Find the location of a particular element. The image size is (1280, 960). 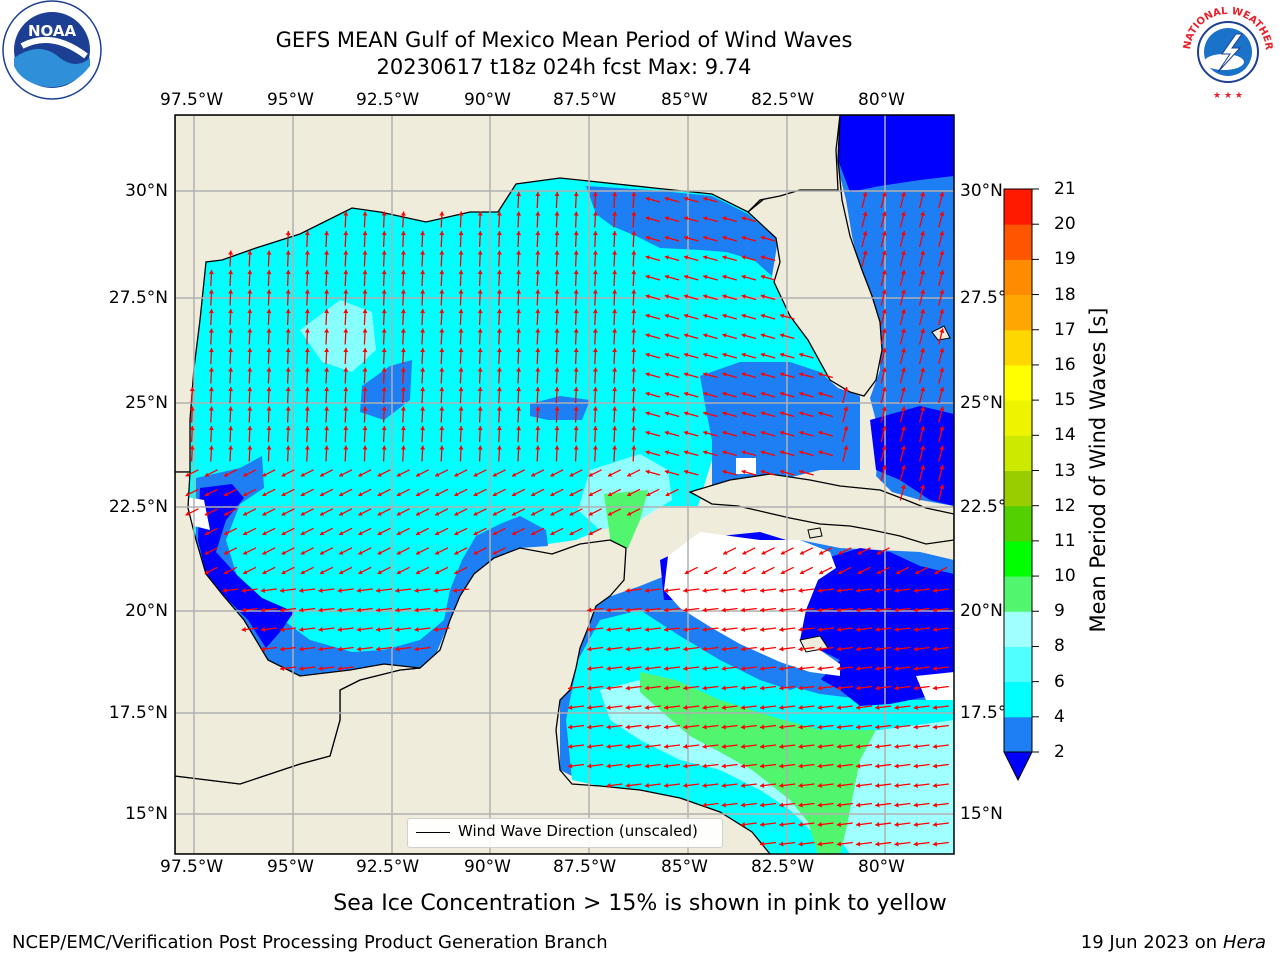

nws-logo-stars: ★ ★ ★ is located at coordinates (1228, 96).